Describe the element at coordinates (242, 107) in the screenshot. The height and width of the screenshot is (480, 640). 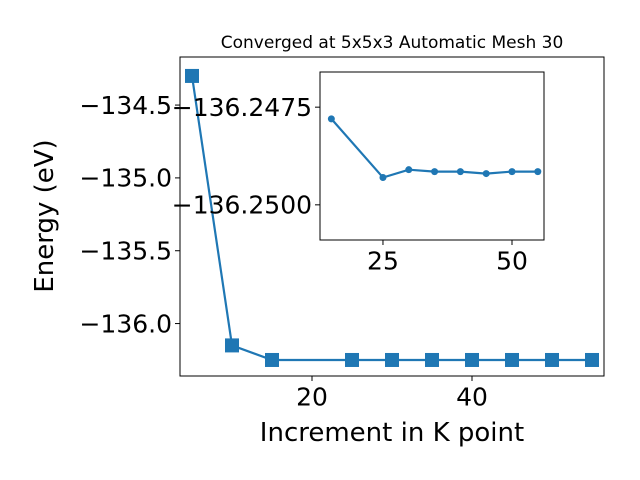
I see `y-tick-label: −136.2475` at that location.